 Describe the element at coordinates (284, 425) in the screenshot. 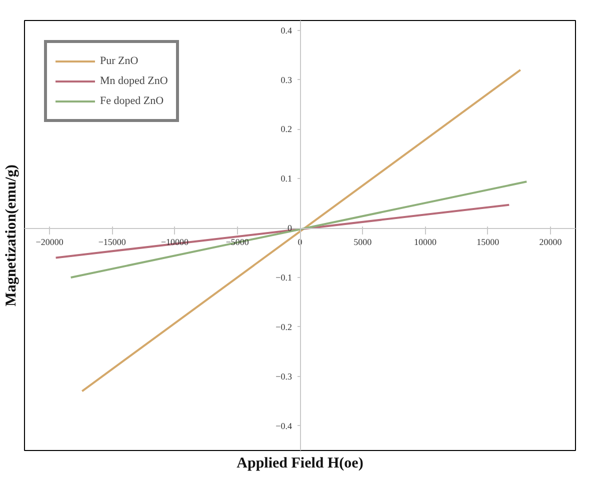

I see `y-tick-label: −0.4` at that location.